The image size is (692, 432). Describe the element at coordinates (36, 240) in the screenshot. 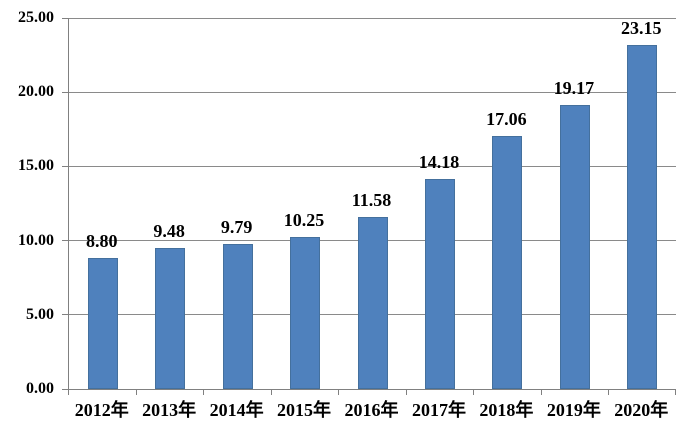

I see `y-axis-tick-label: 10.00` at that location.